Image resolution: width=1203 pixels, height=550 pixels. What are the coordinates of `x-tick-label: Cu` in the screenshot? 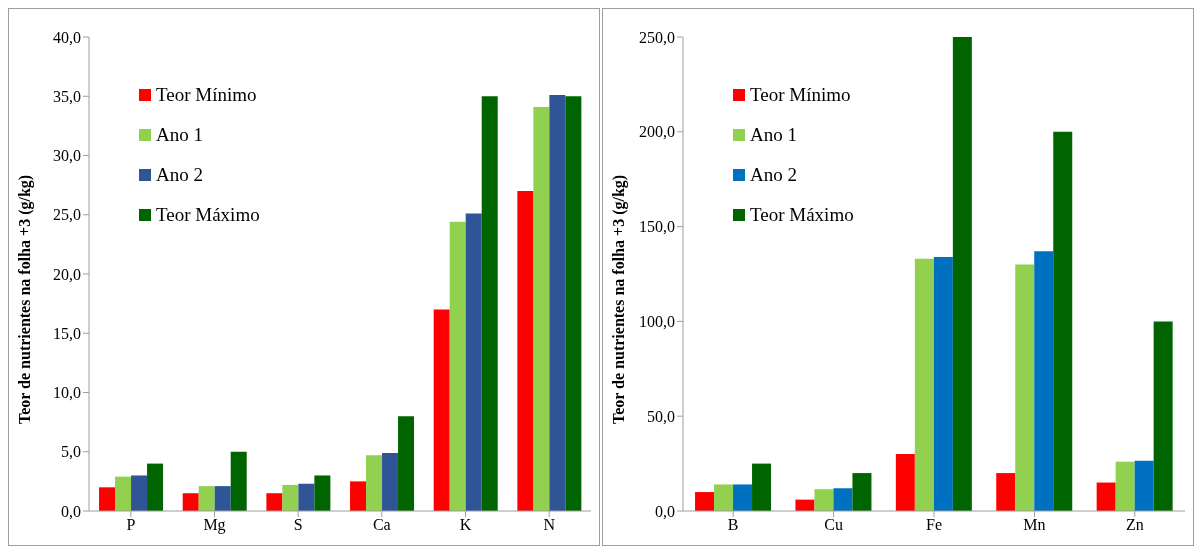 It's located at (833, 525).